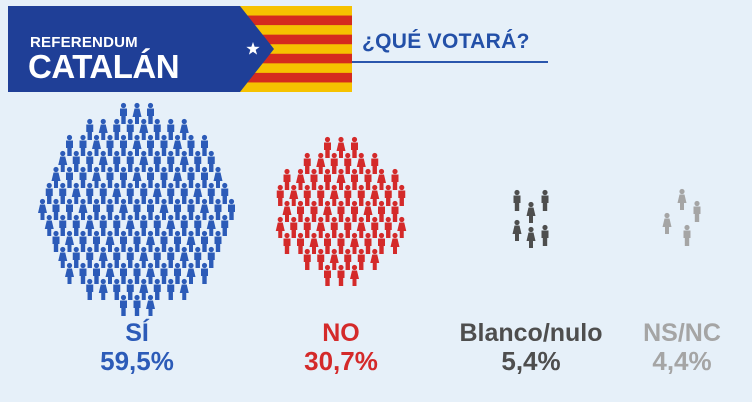 This screenshot has width=752, height=402. What do you see at coordinates (531, 333) in the screenshot?
I see `category-name: Blanco/nulo` at bounding box center [531, 333].